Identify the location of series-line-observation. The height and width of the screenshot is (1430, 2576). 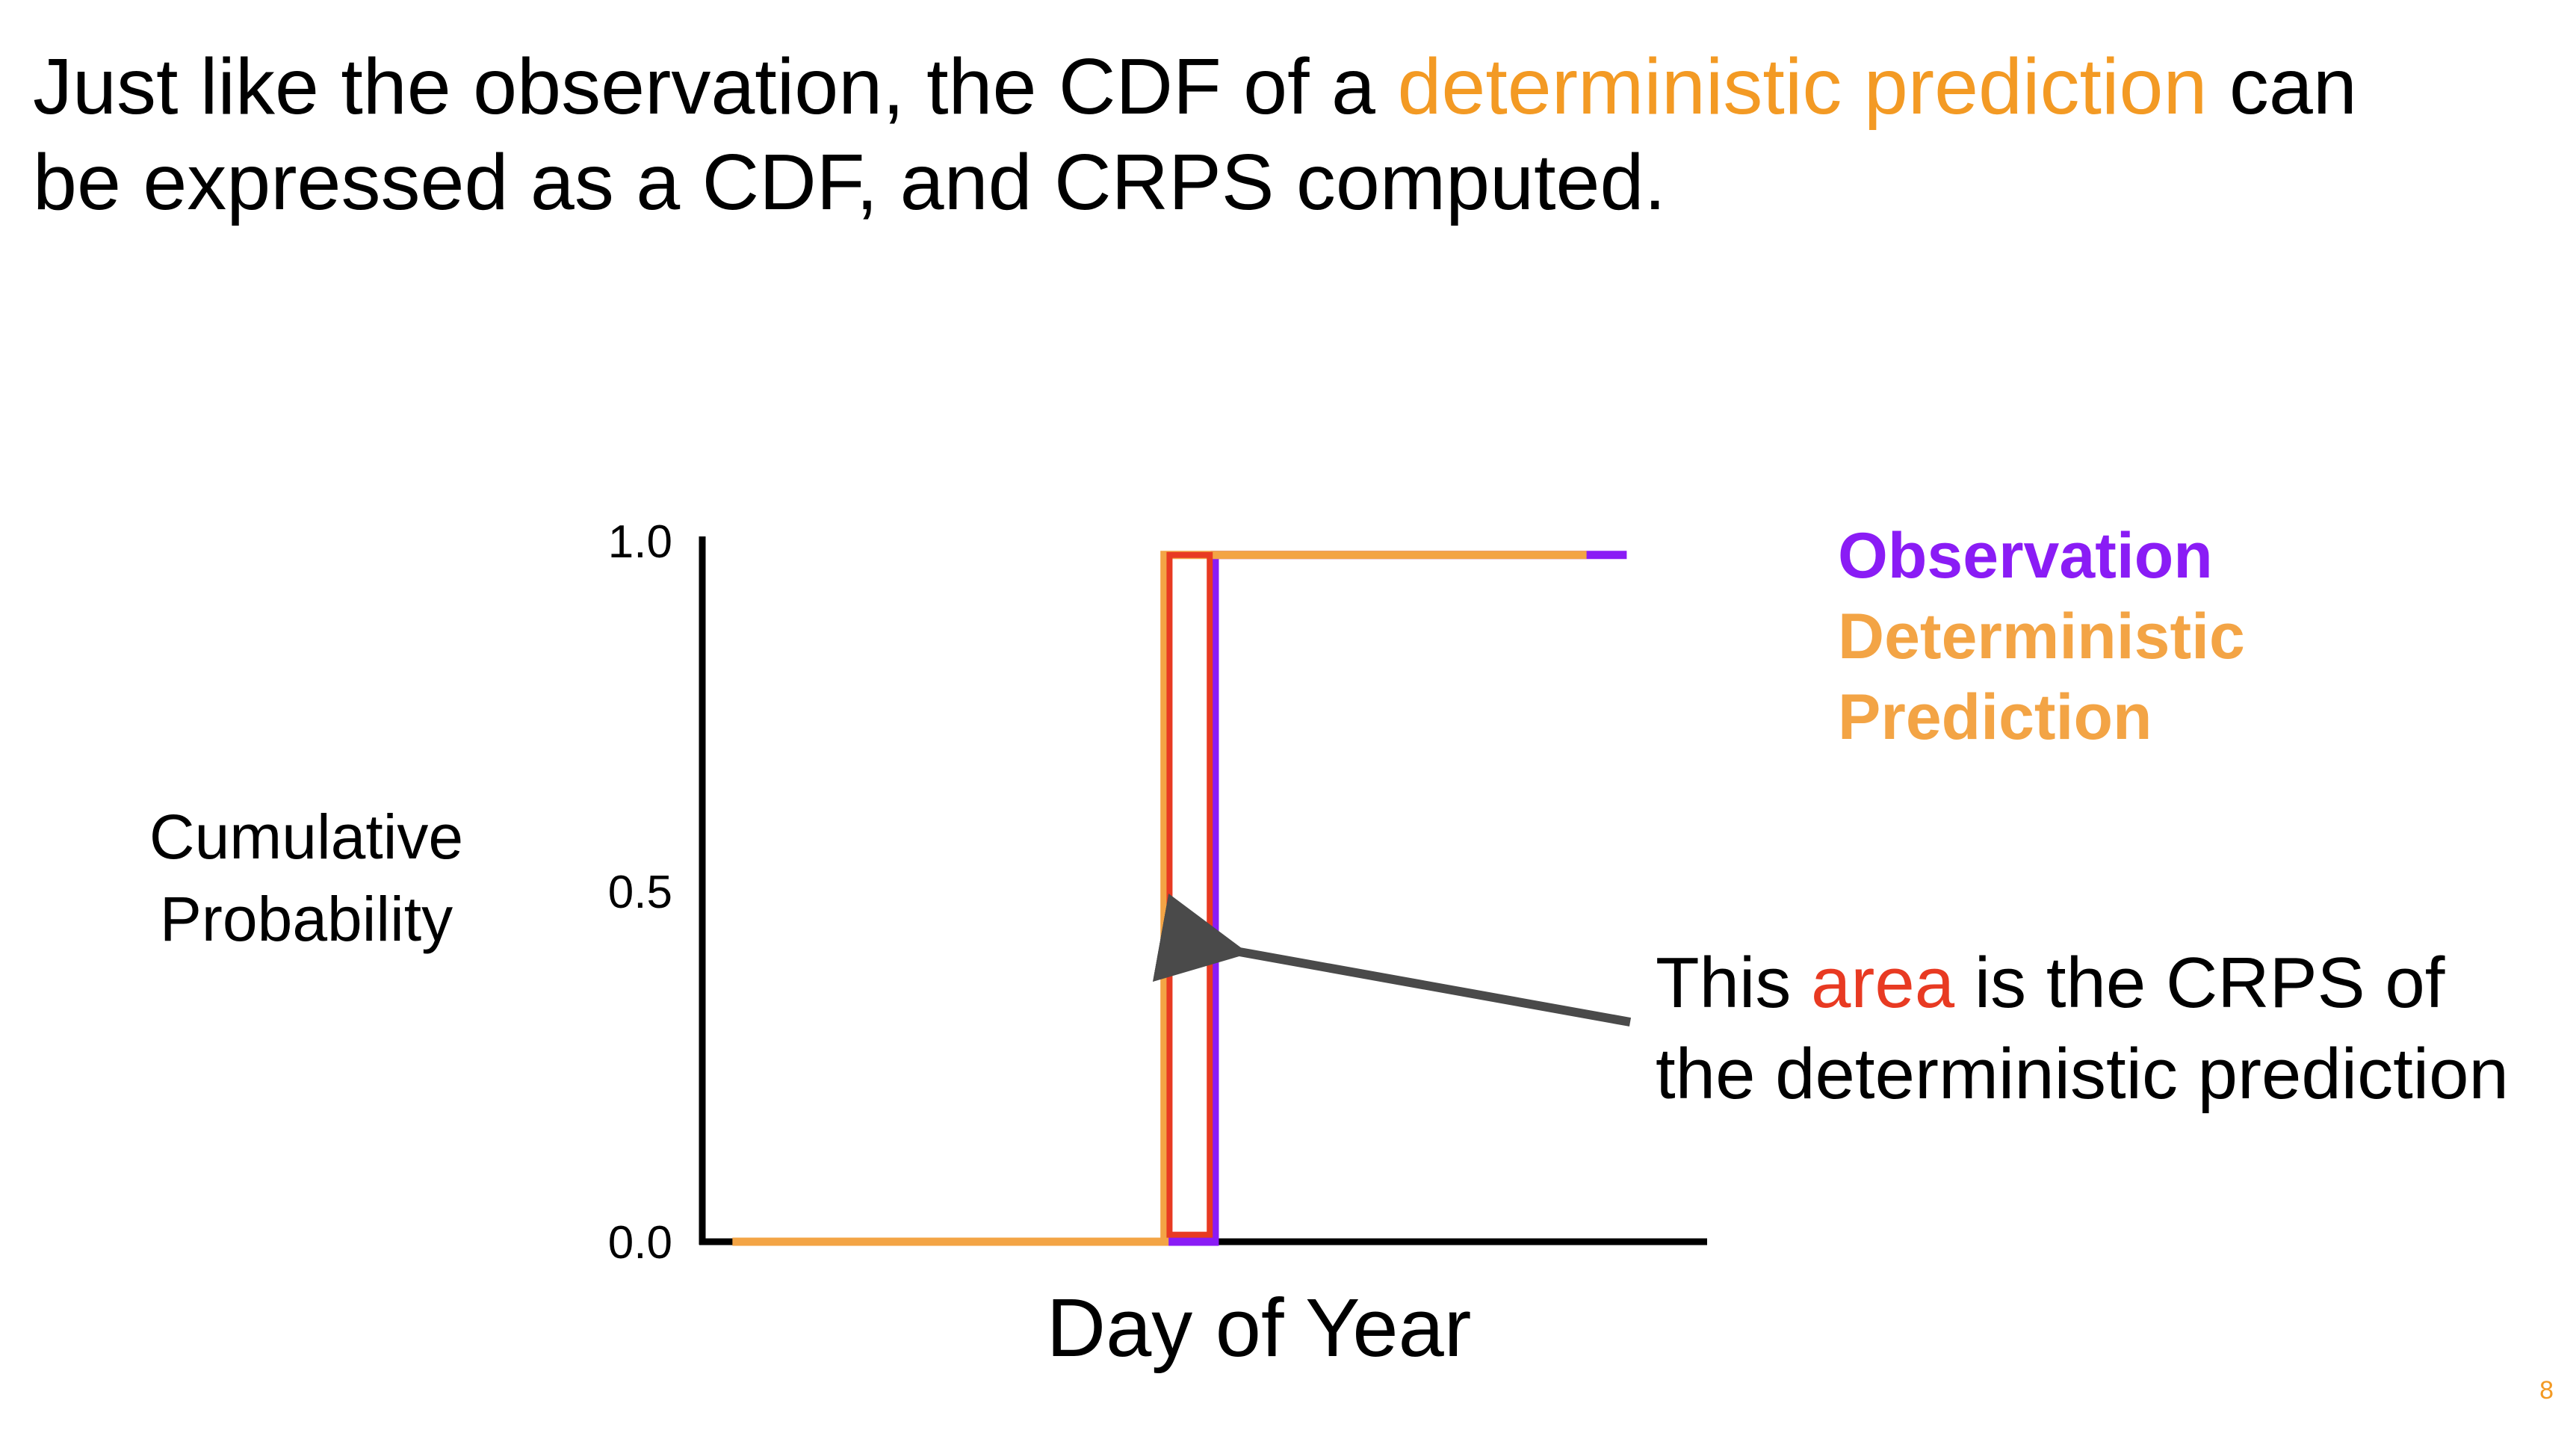
(1395, 898).